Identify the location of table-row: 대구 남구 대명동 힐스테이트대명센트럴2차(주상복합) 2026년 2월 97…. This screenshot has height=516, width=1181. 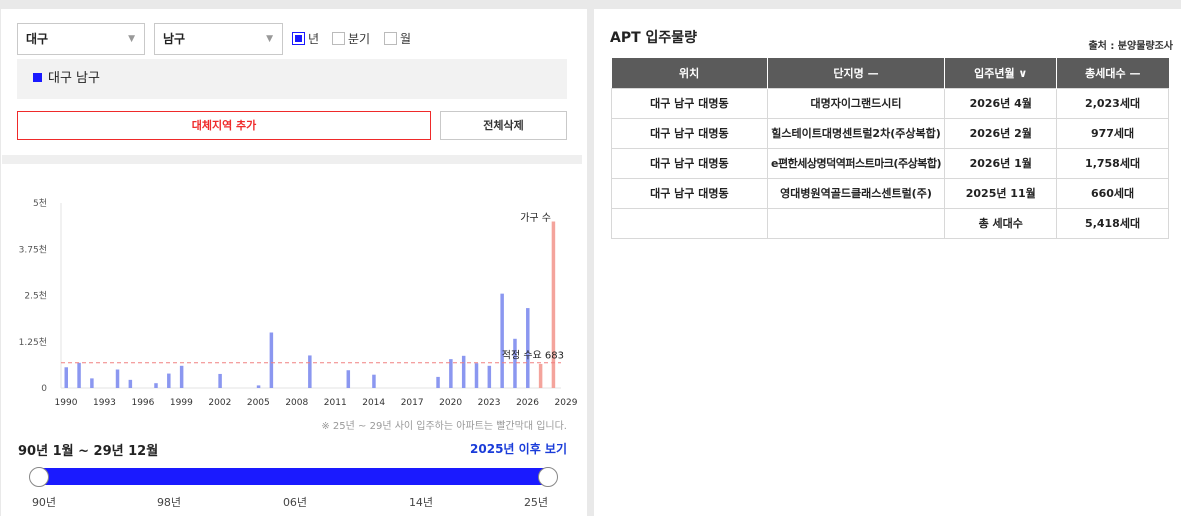
(890, 133).